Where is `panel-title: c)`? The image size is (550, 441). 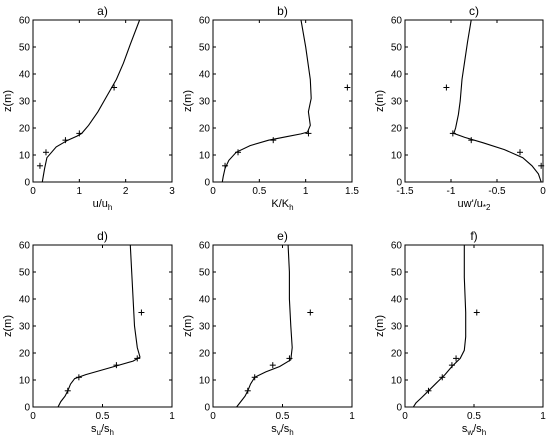
panel-title: c) is located at coordinates (474, 11).